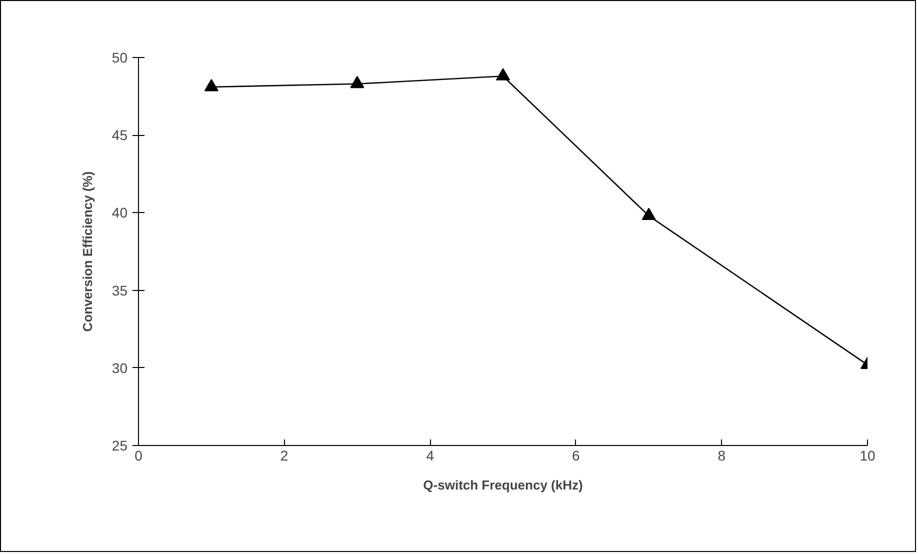  What do you see at coordinates (120, 446) in the screenshot?
I see `y-tick-label: 25` at bounding box center [120, 446].